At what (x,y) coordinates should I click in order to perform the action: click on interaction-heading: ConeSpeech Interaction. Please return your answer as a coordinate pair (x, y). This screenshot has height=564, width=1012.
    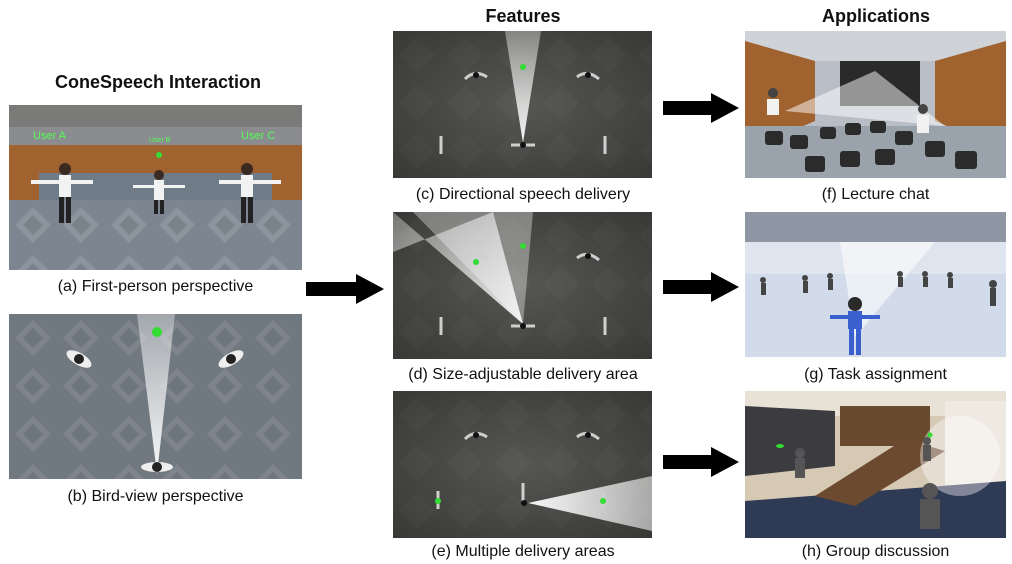
    Looking at the image, I should click on (158, 82).